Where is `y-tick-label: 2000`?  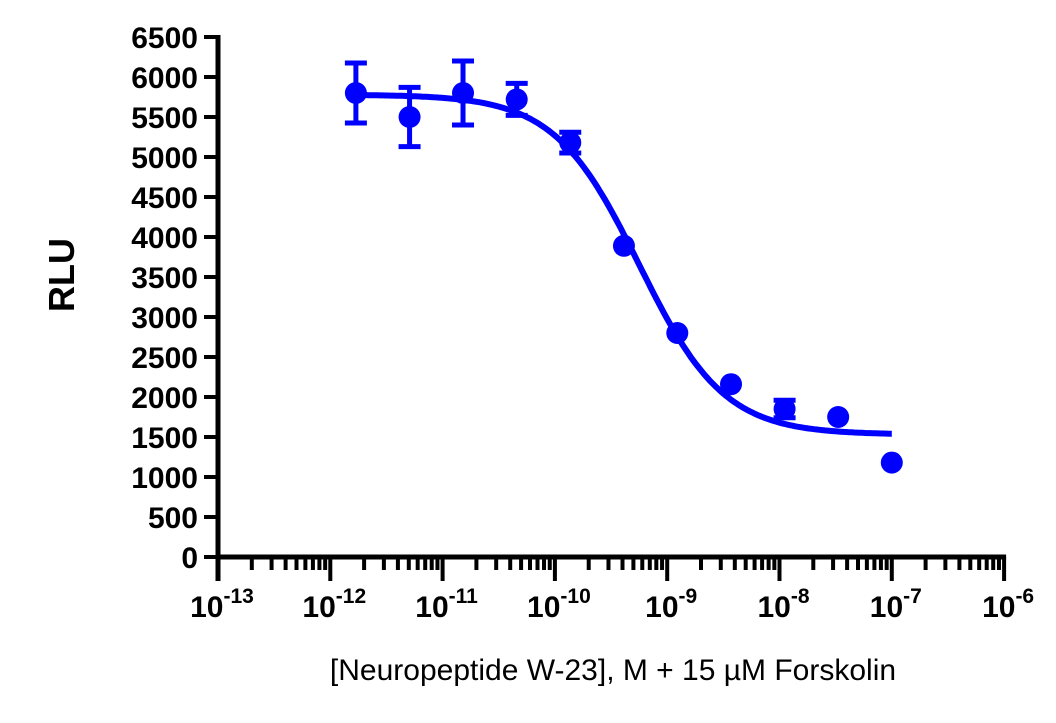 y-tick-label: 2000 is located at coordinates (164, 398).